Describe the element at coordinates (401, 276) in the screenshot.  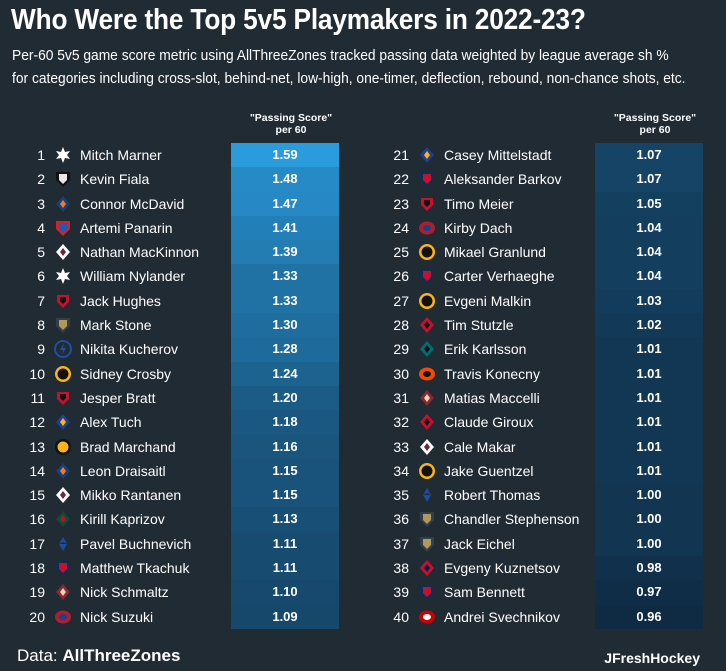
I see `player-rank: 26` at that location.